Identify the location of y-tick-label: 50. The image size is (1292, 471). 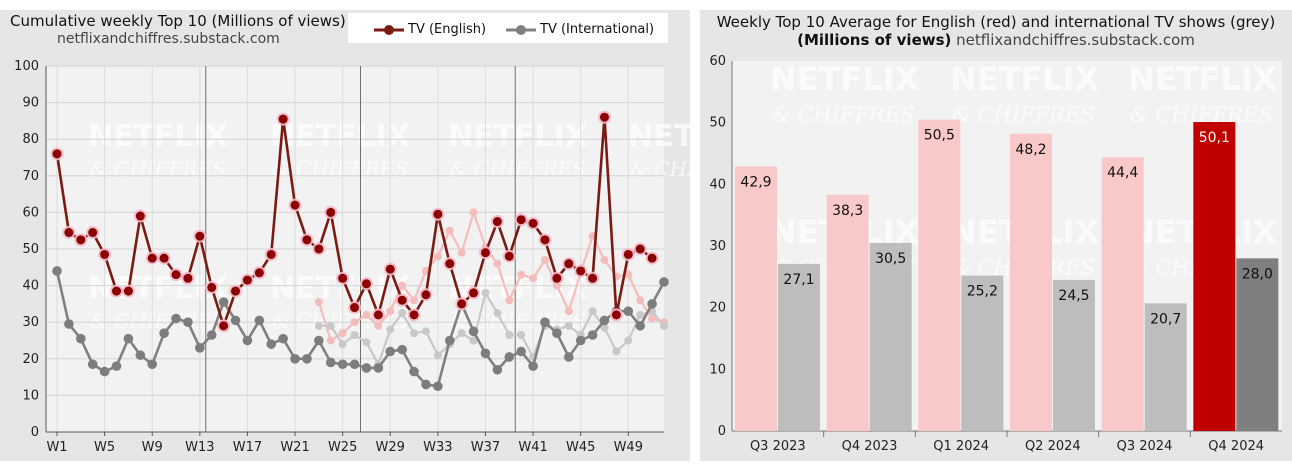
(717, 123).